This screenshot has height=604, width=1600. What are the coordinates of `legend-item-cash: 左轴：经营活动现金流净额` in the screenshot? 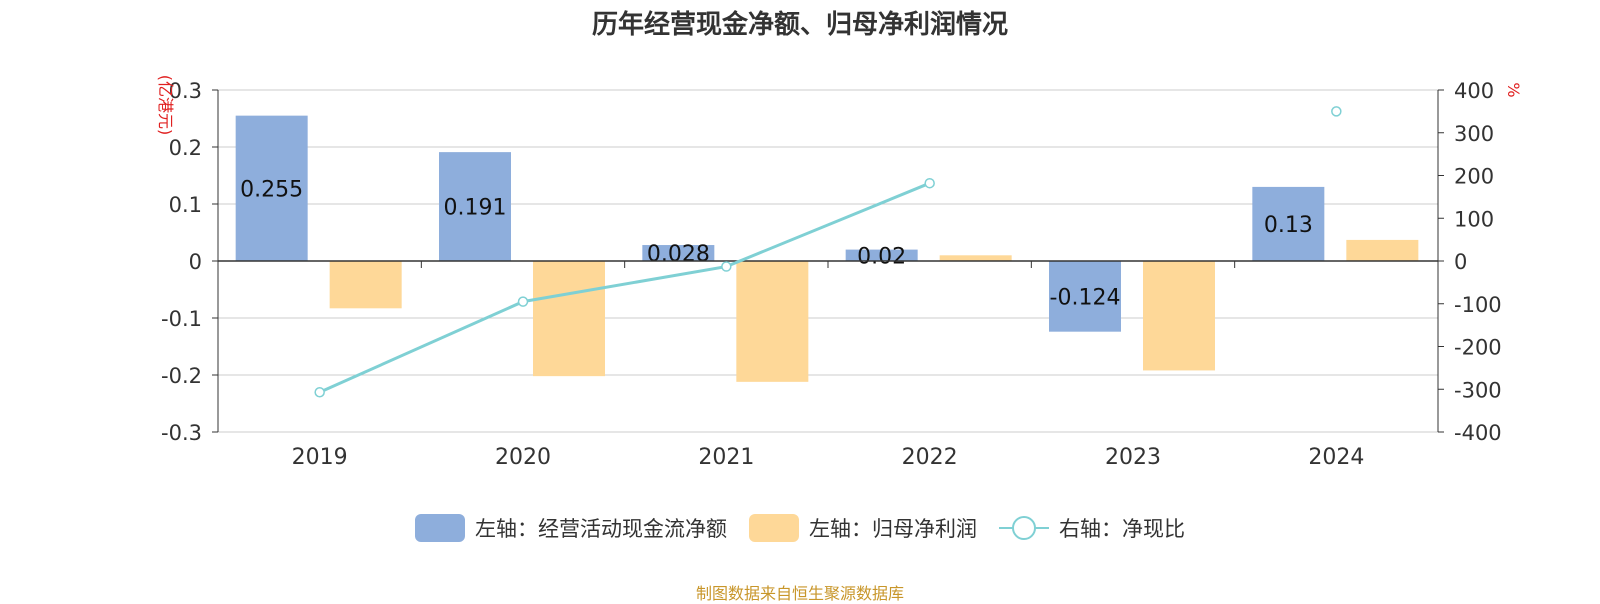 It's located at (571, 528).